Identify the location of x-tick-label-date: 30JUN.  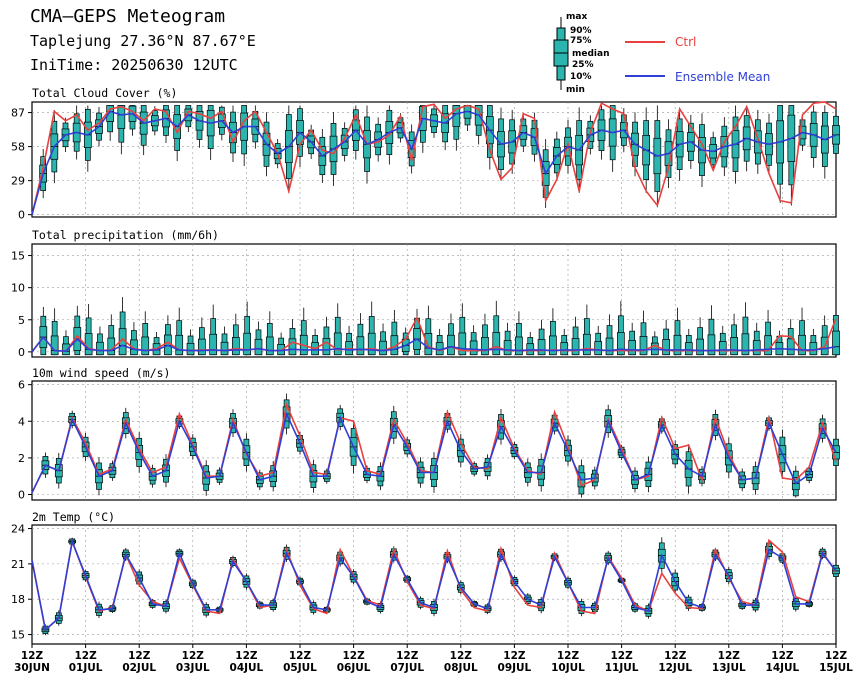
(32, 668).